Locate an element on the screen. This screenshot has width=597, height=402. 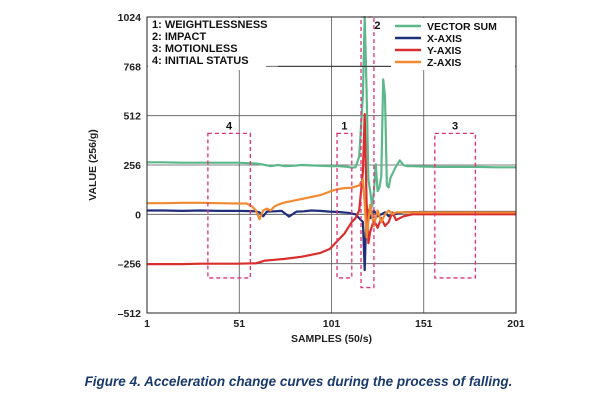
y-tick-label: 768 is located at coordinates (132, 67).